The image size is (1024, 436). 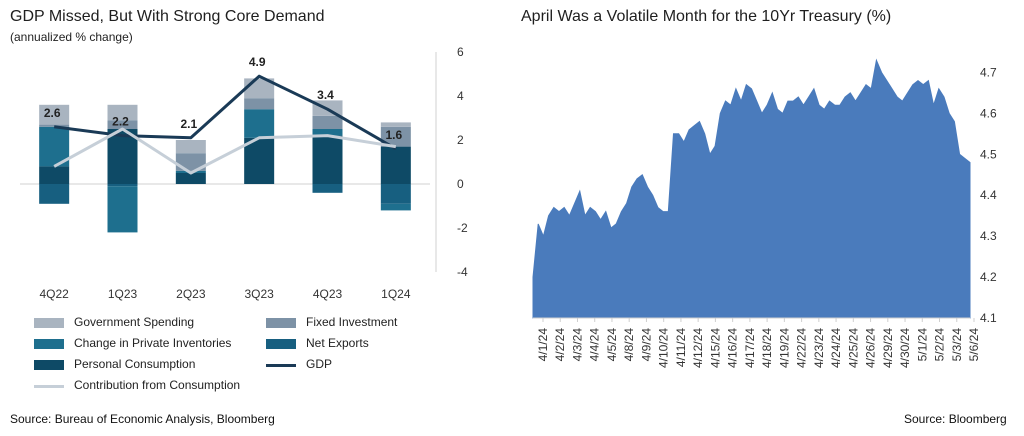 What do you see at coordinates (191, 294) in the screenshot?
I see `x-tick-label: 2Q23` at bounding box center [191, 294].